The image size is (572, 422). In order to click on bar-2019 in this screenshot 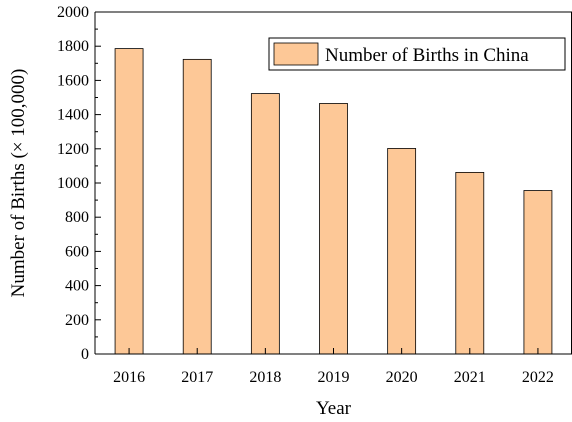, I will do `click(333, 229)`.